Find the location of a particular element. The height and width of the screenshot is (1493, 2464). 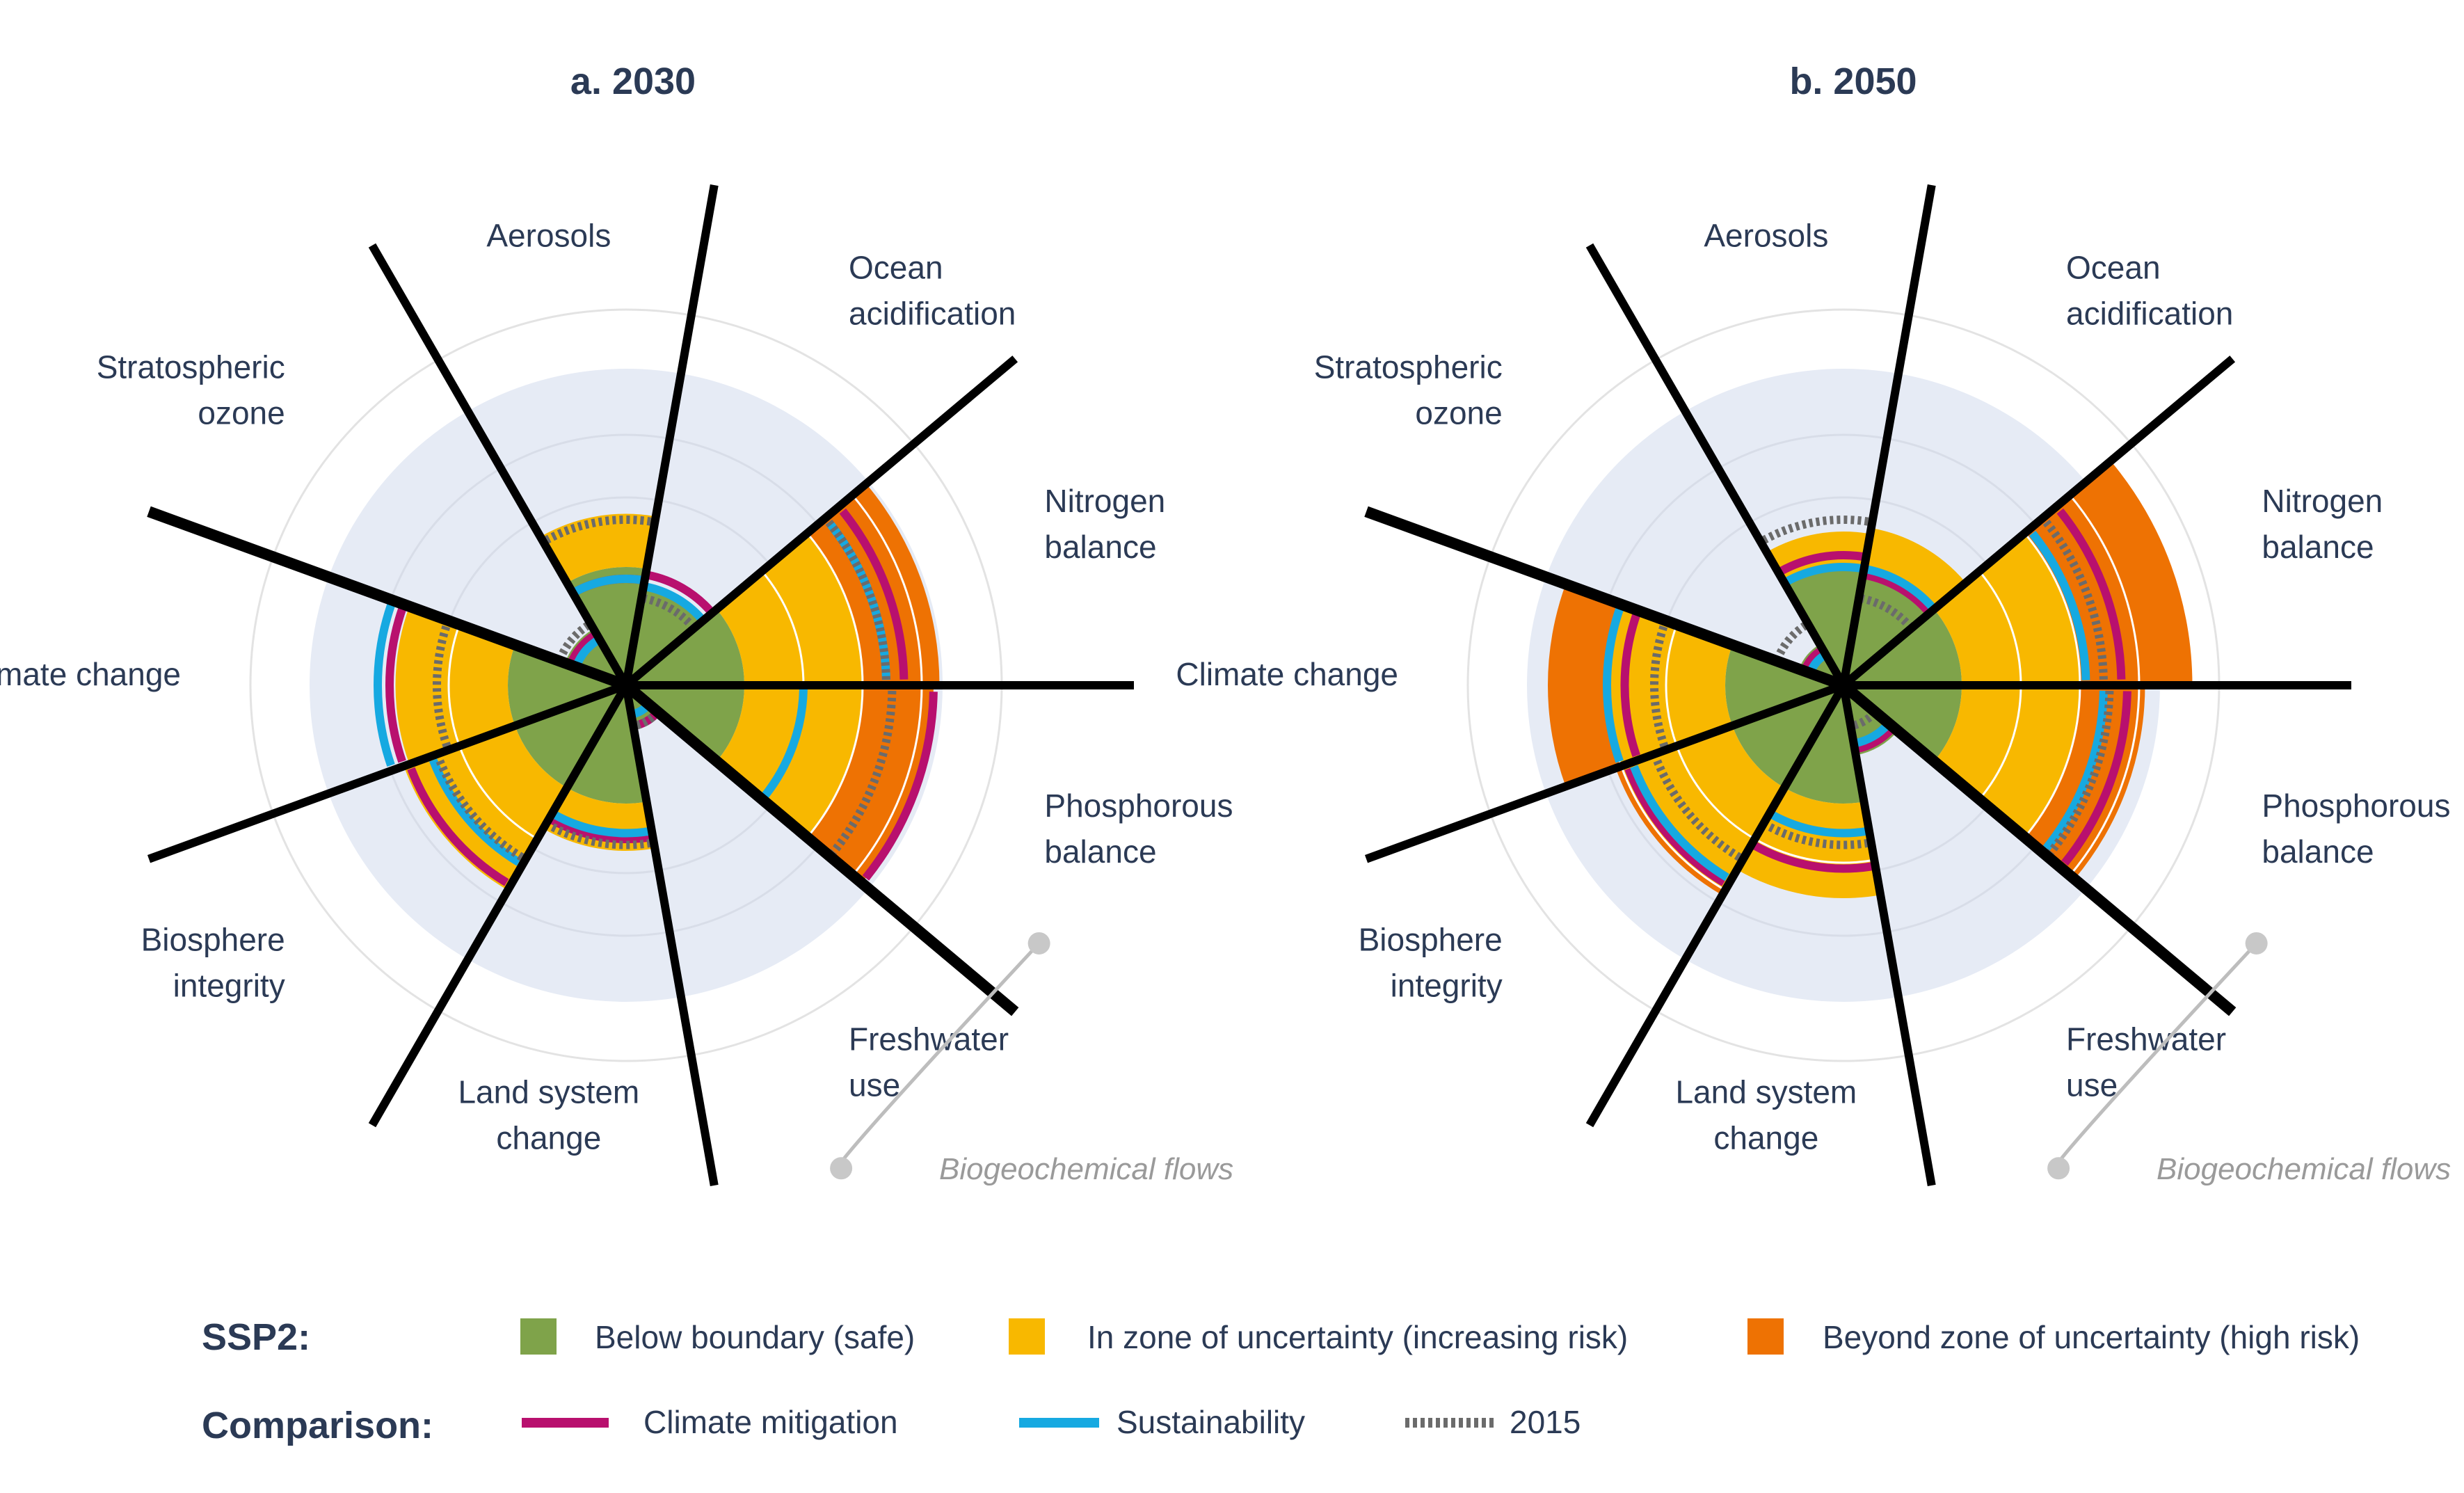

sector-nitrogen-balance is located at coordinates (783, 585).